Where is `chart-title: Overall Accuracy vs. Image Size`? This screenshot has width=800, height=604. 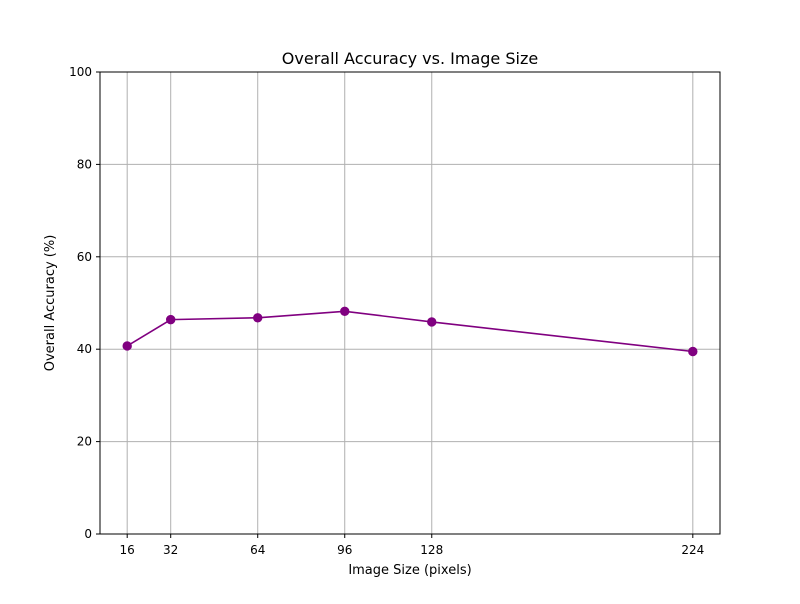 chart-title: Overall Accuracy vs. Image Size is located at coordinates (410, 58).